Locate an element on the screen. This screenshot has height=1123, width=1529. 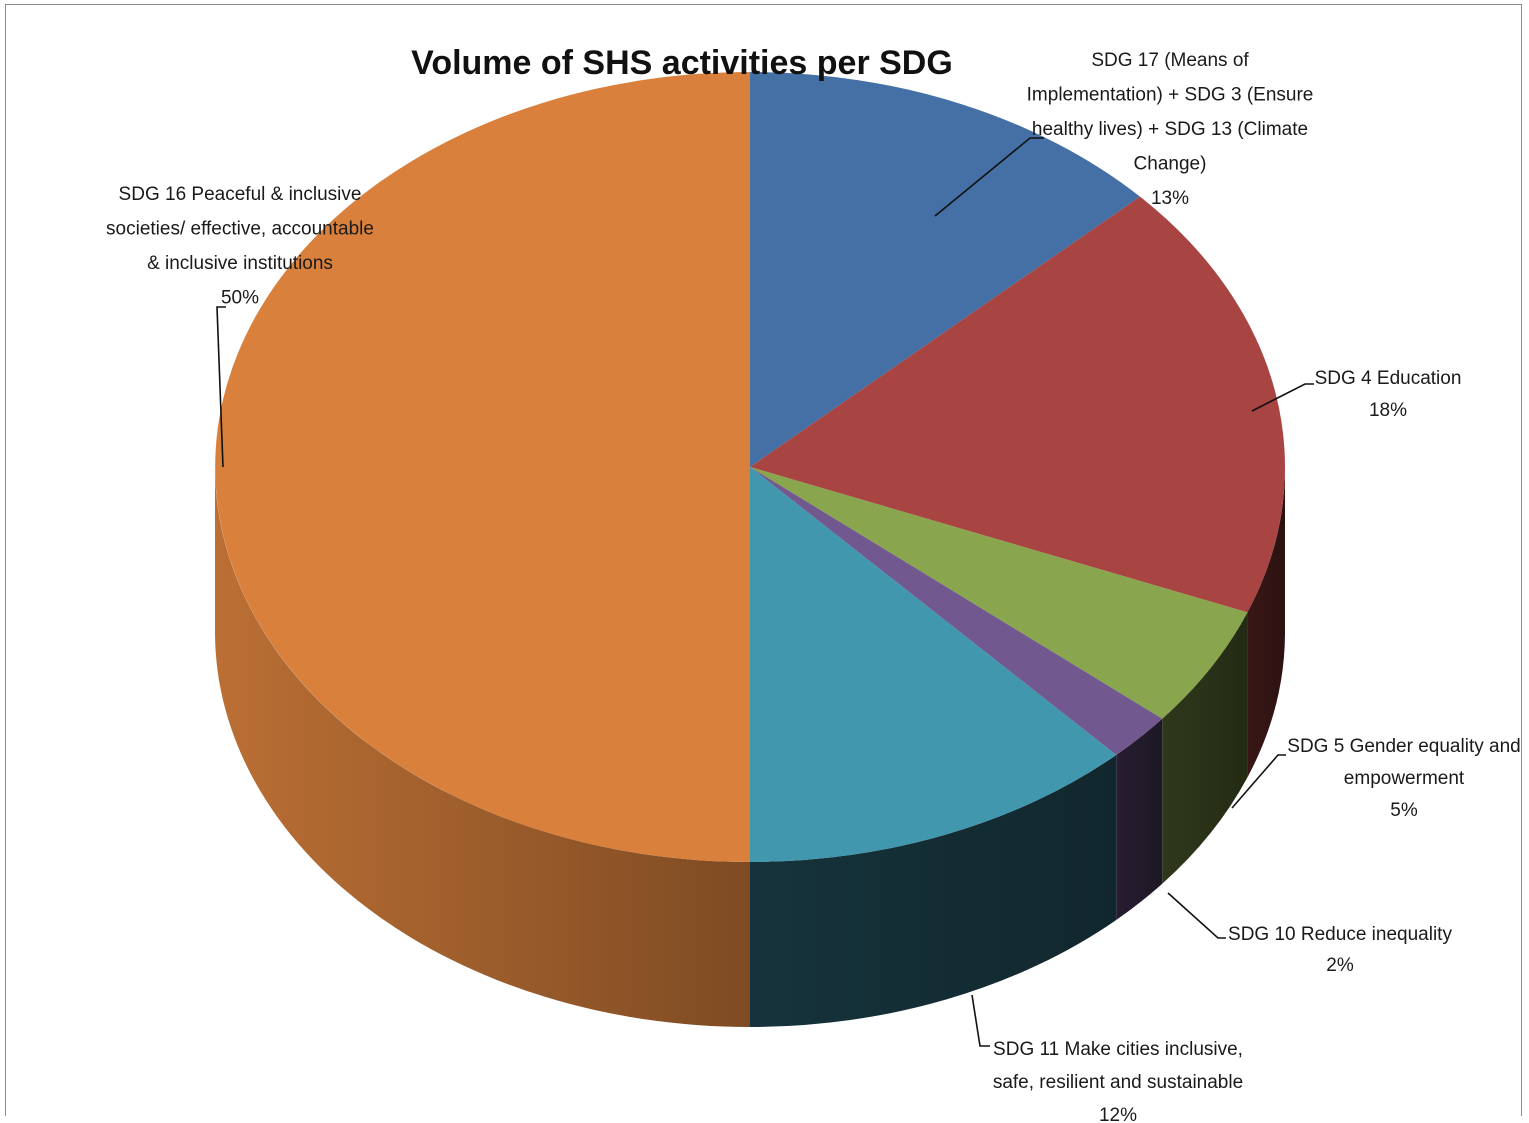
slice-percent: 13% is located at coordinates (1170, 198).